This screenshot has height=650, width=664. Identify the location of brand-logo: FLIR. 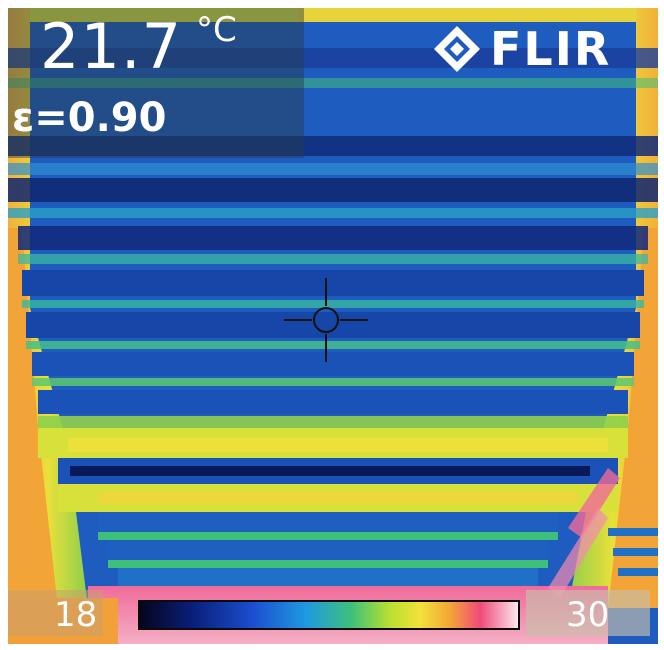
(537, 49).